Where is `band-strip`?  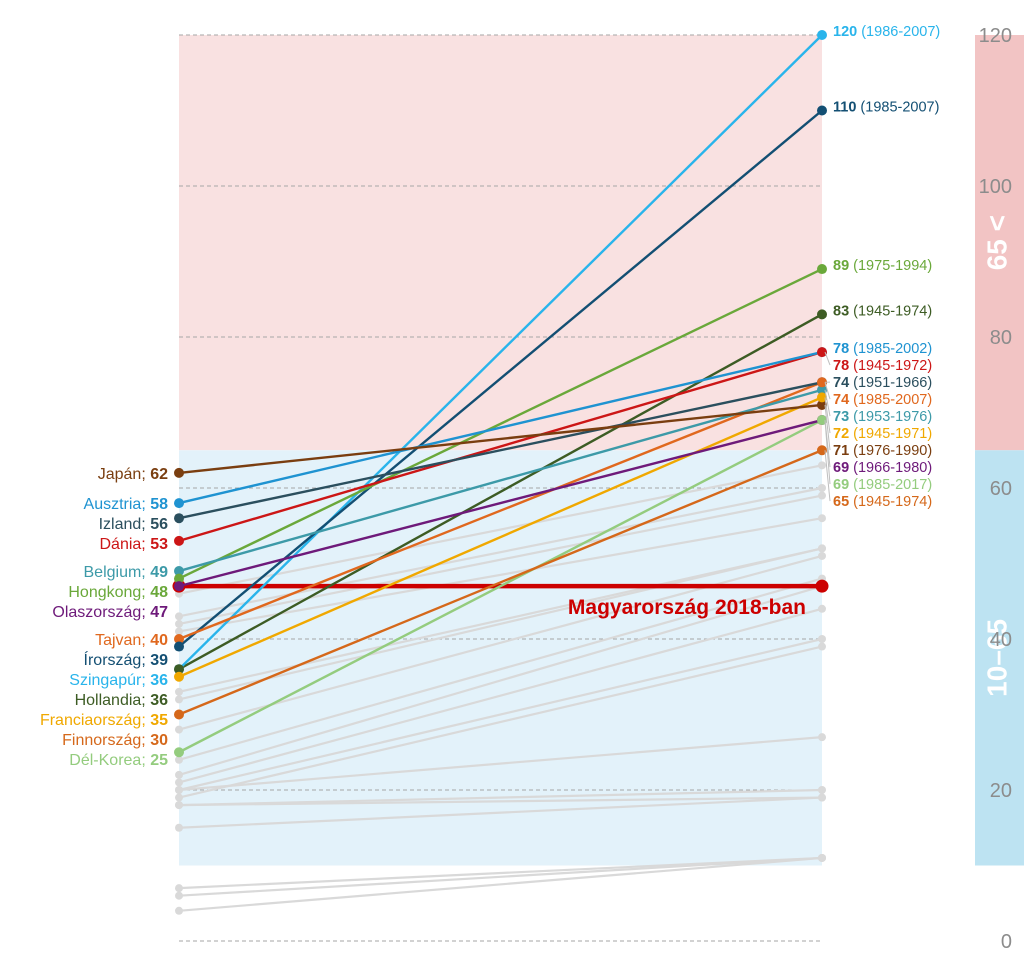 band-strip is located at coordinates (999, 658).